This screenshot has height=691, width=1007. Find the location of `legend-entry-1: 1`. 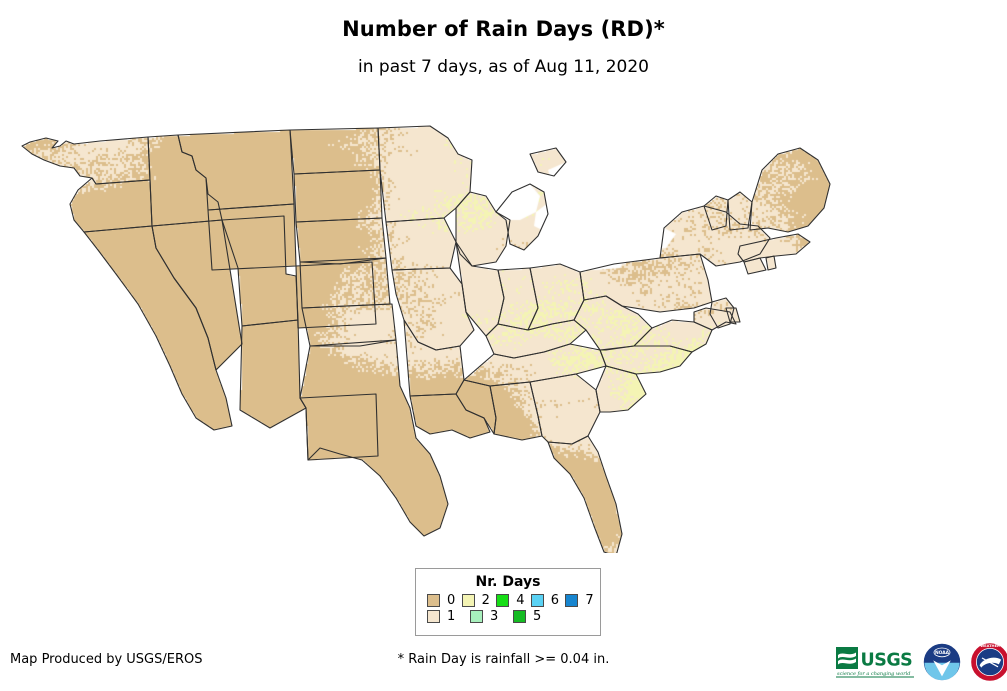

legend-entry-1: 1 is located at coordinates (448, 616).